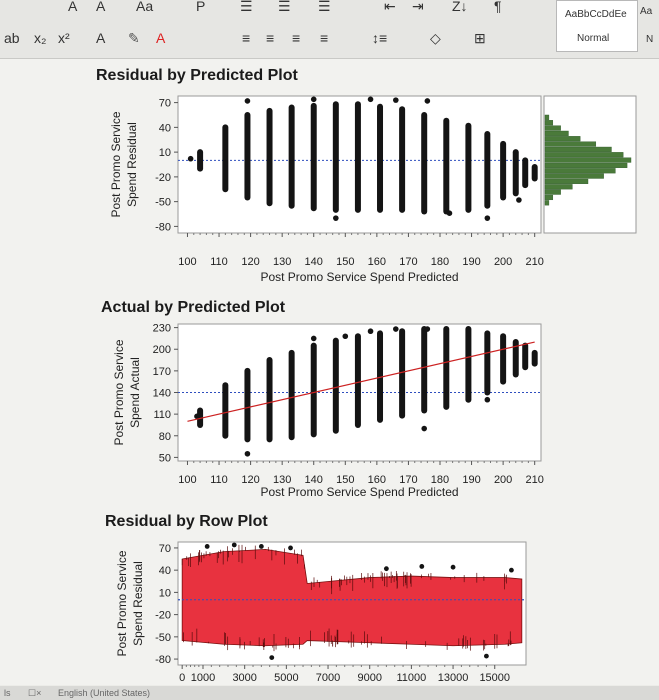 This screenshot has width=659, height=700. Describe the element at coordinates (440, 262) in the screenshot. I see `x-tick-label: 180` at that location.